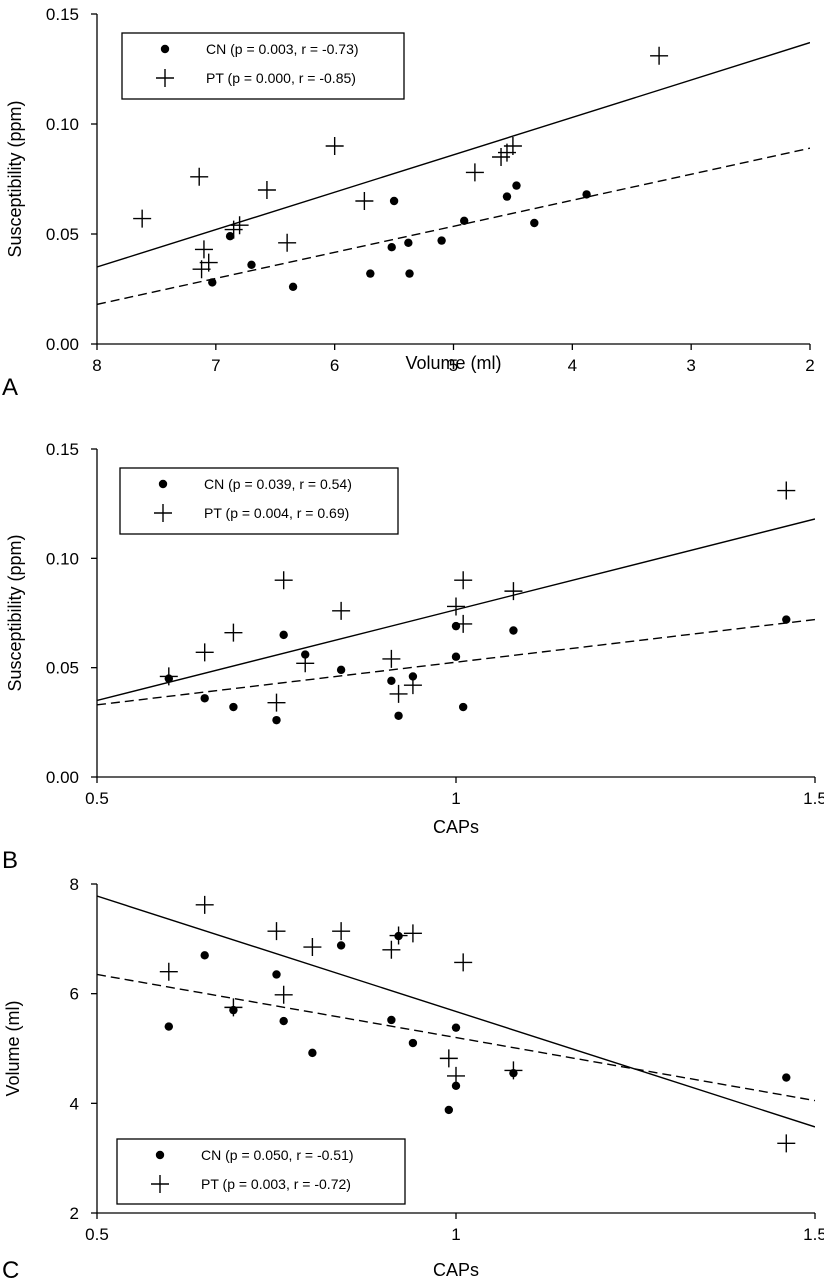 Image resolution: width=824 pixels, height=1280 pixels. Describe the element at coordinates (96, 365) in the screenshot. I see `x-tick-label: 8` at that location.